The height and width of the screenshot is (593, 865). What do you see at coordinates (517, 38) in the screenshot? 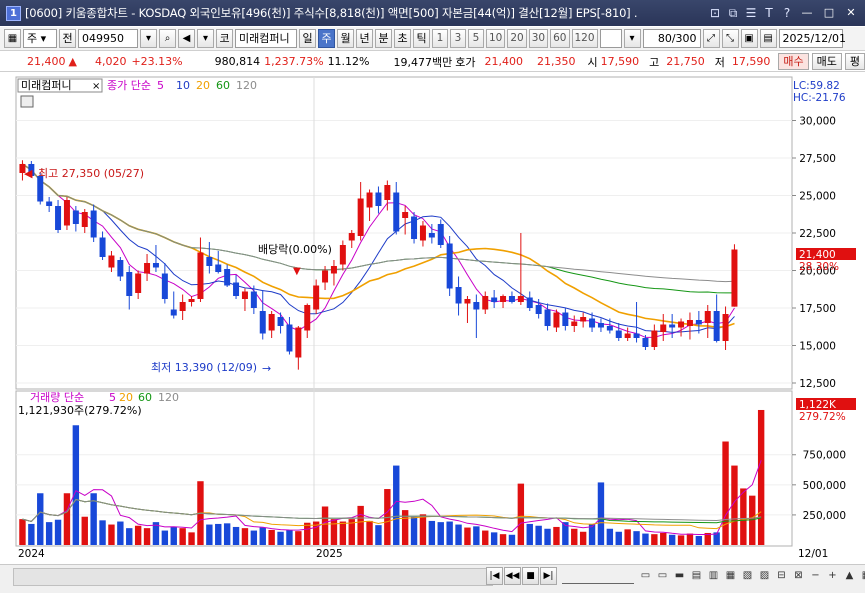
I see `interval-20: 20` at bounding box center [517, 38].